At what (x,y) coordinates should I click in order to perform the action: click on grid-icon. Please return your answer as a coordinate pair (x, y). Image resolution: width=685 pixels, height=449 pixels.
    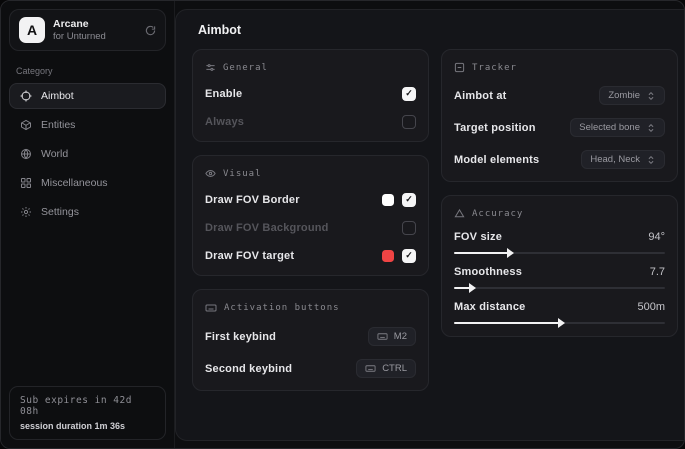
    Looking at the image, I should click on (26, 183).